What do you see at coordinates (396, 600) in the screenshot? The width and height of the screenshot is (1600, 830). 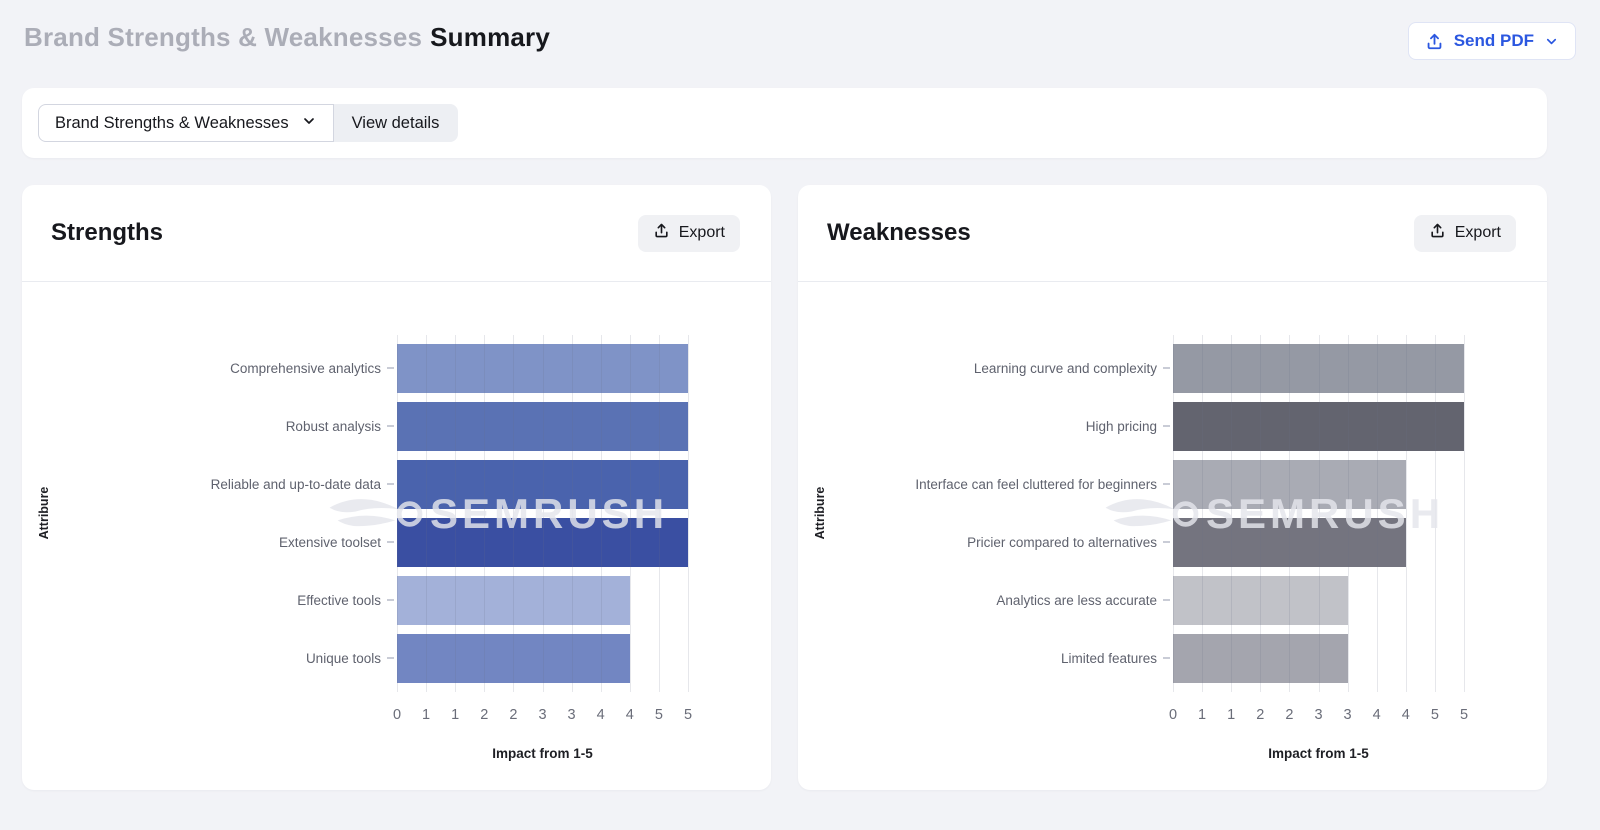 I see `bar-row: Effective tools` at bounding box center [396, 600].